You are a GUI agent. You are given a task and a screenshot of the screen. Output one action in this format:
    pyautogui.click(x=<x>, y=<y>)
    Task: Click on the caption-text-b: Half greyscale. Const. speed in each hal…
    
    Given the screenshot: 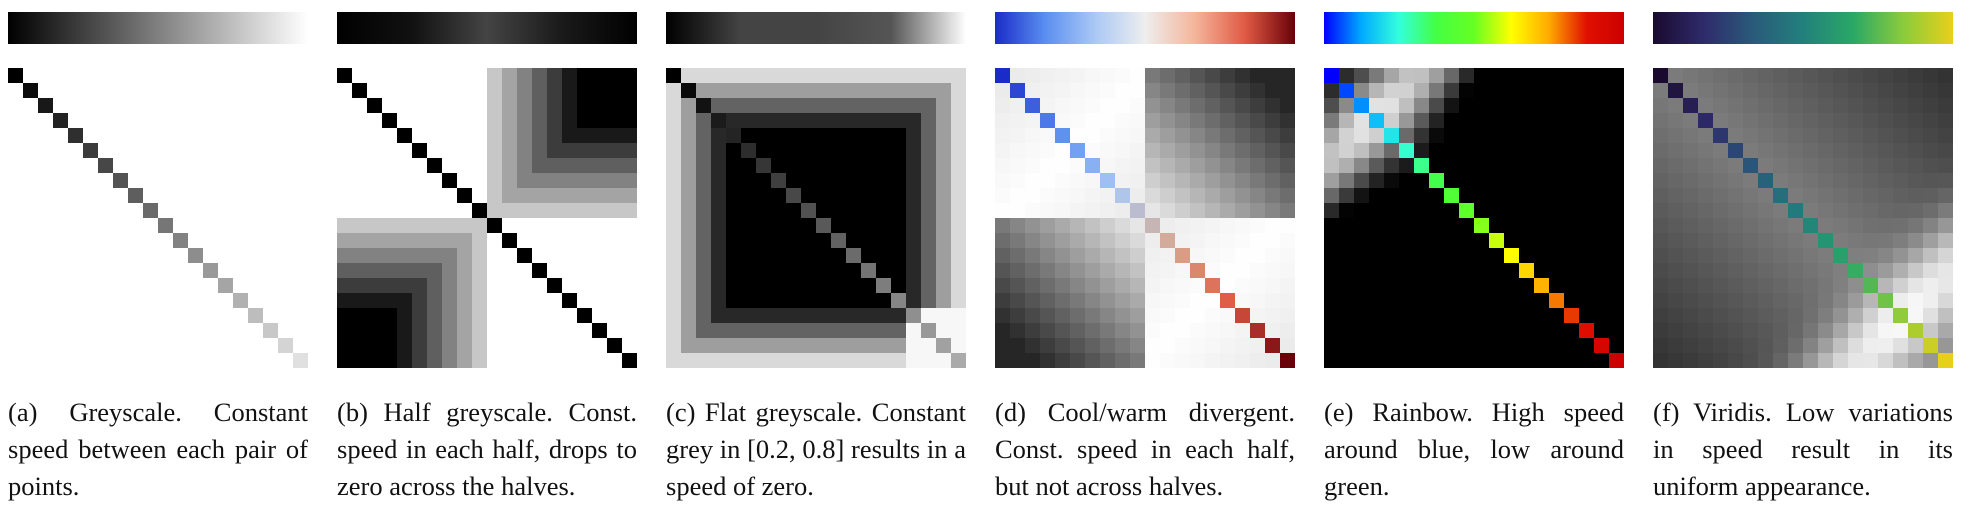 What is the action you would take?
    pyautogui.click(x=487, y=449)
    